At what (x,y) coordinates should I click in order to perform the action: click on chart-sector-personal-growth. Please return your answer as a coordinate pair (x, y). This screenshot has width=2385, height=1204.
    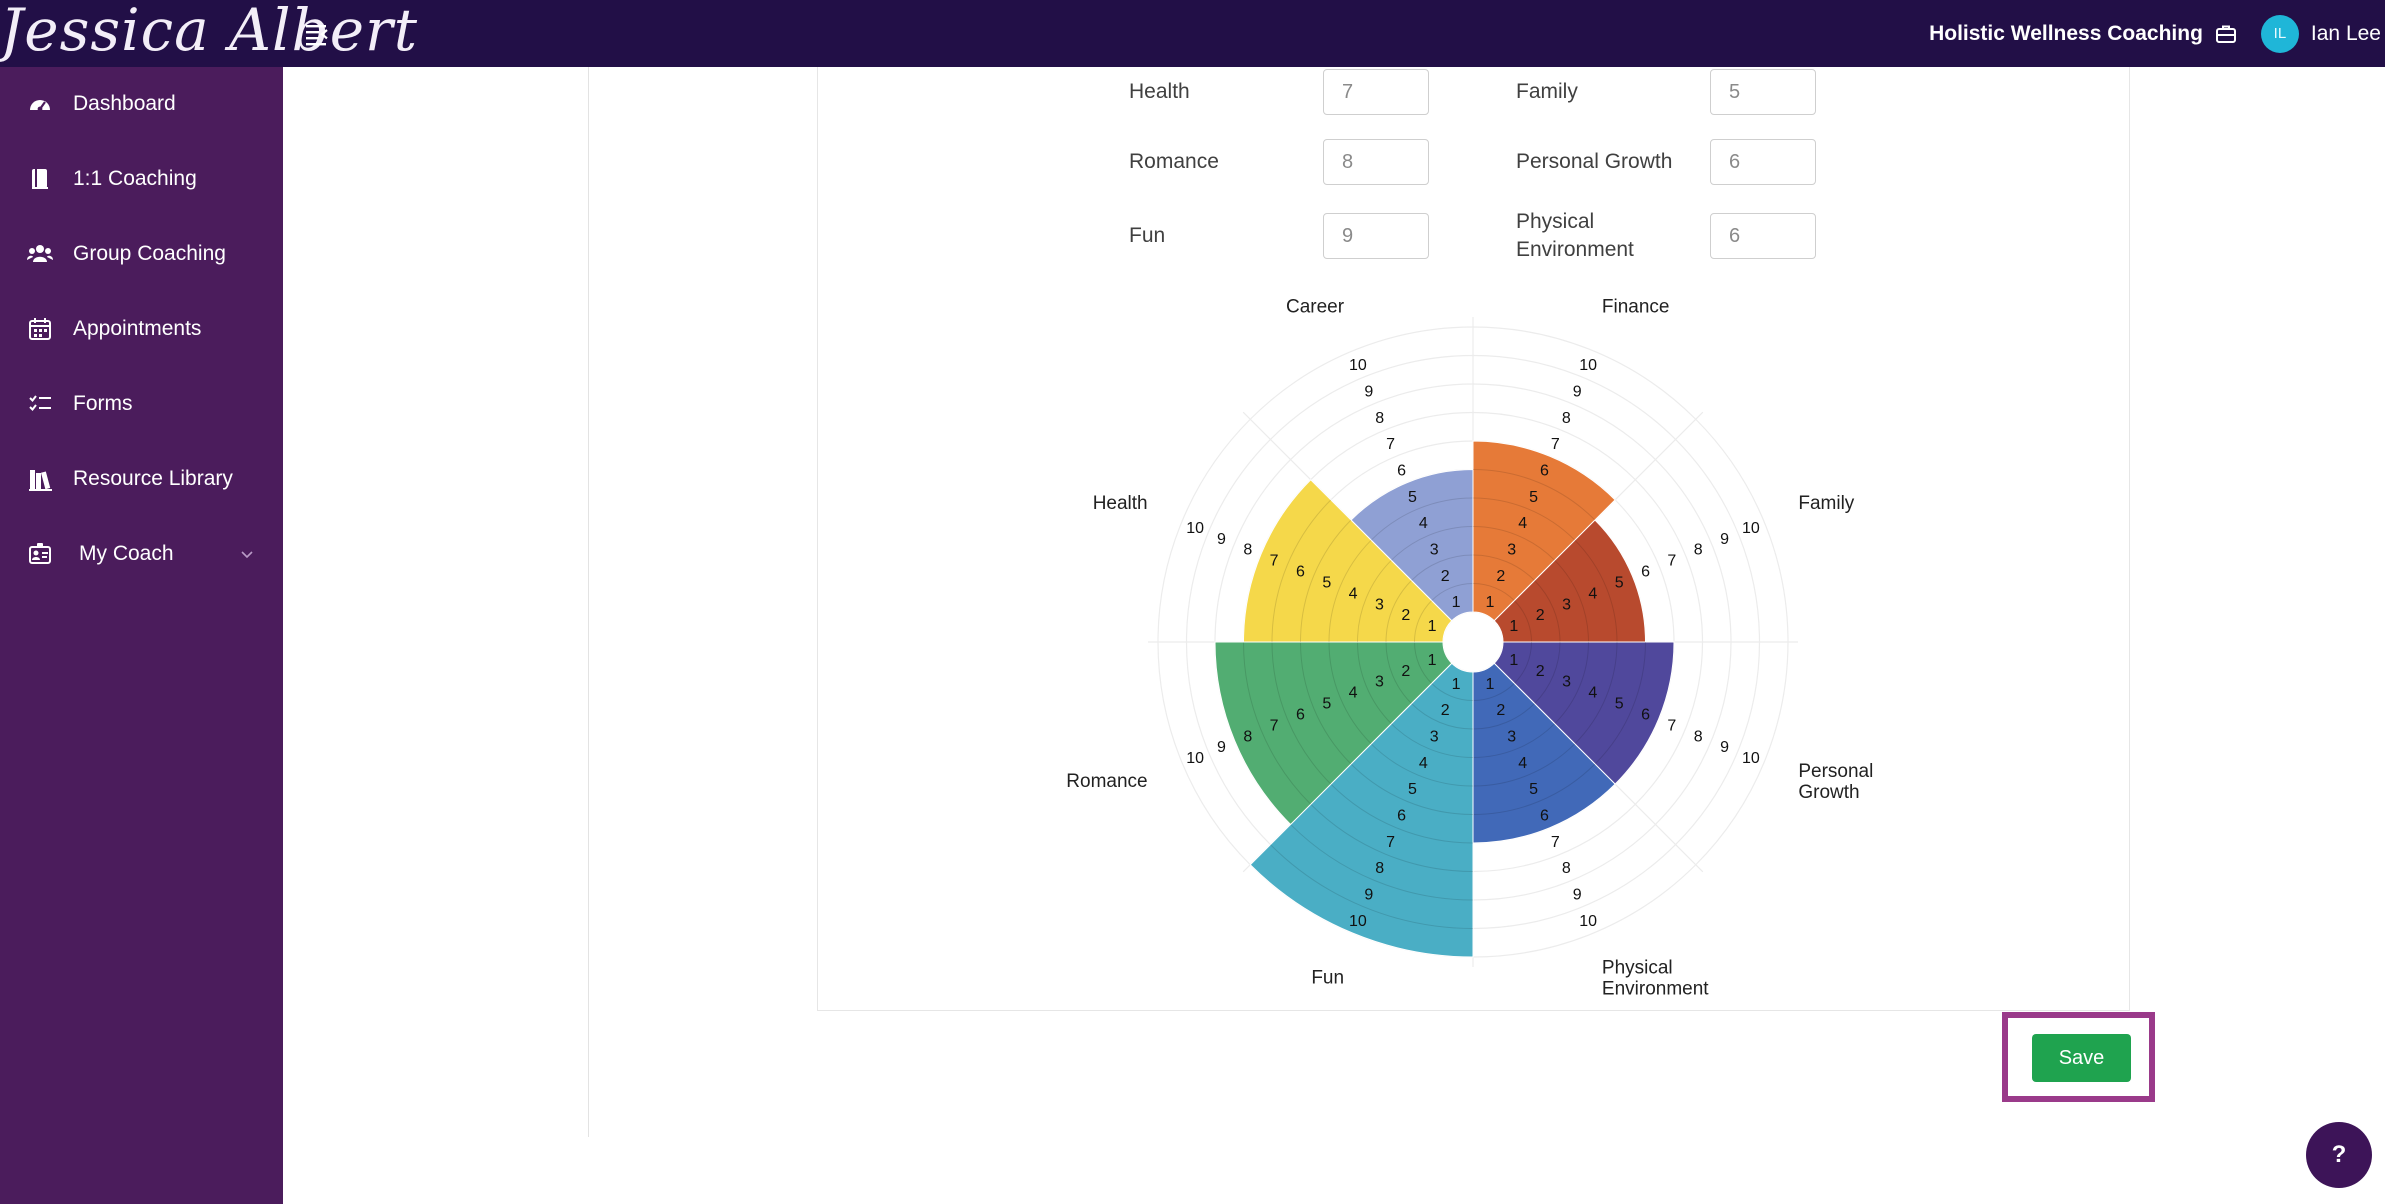
    Looking at the image, I should click on (1584, 713).